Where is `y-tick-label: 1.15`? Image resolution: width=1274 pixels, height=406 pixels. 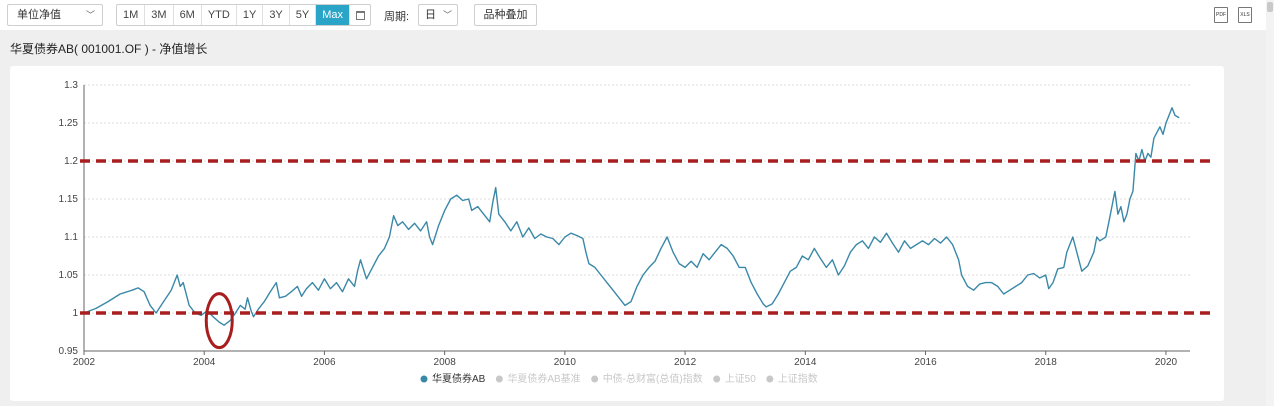
y-tick-label: 1.15 is located at coordinates (69, 199).